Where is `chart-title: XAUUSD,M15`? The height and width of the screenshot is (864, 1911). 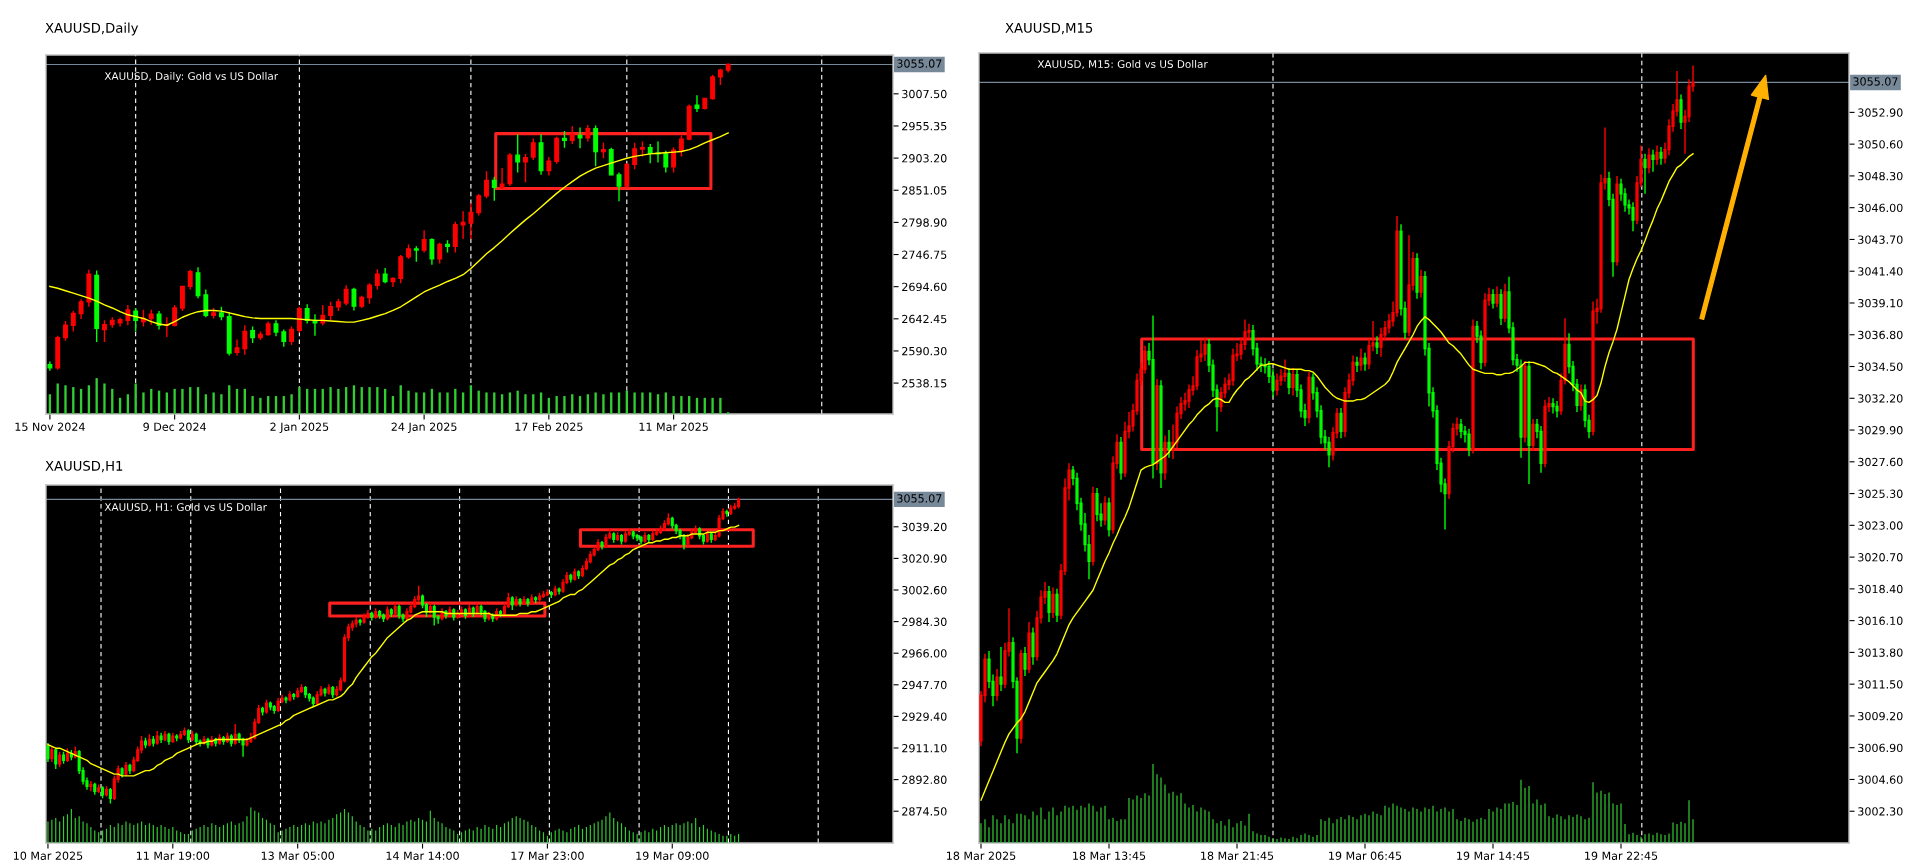
chart-title: XAUUSD,M15 is located at coordinates (1049, 28).